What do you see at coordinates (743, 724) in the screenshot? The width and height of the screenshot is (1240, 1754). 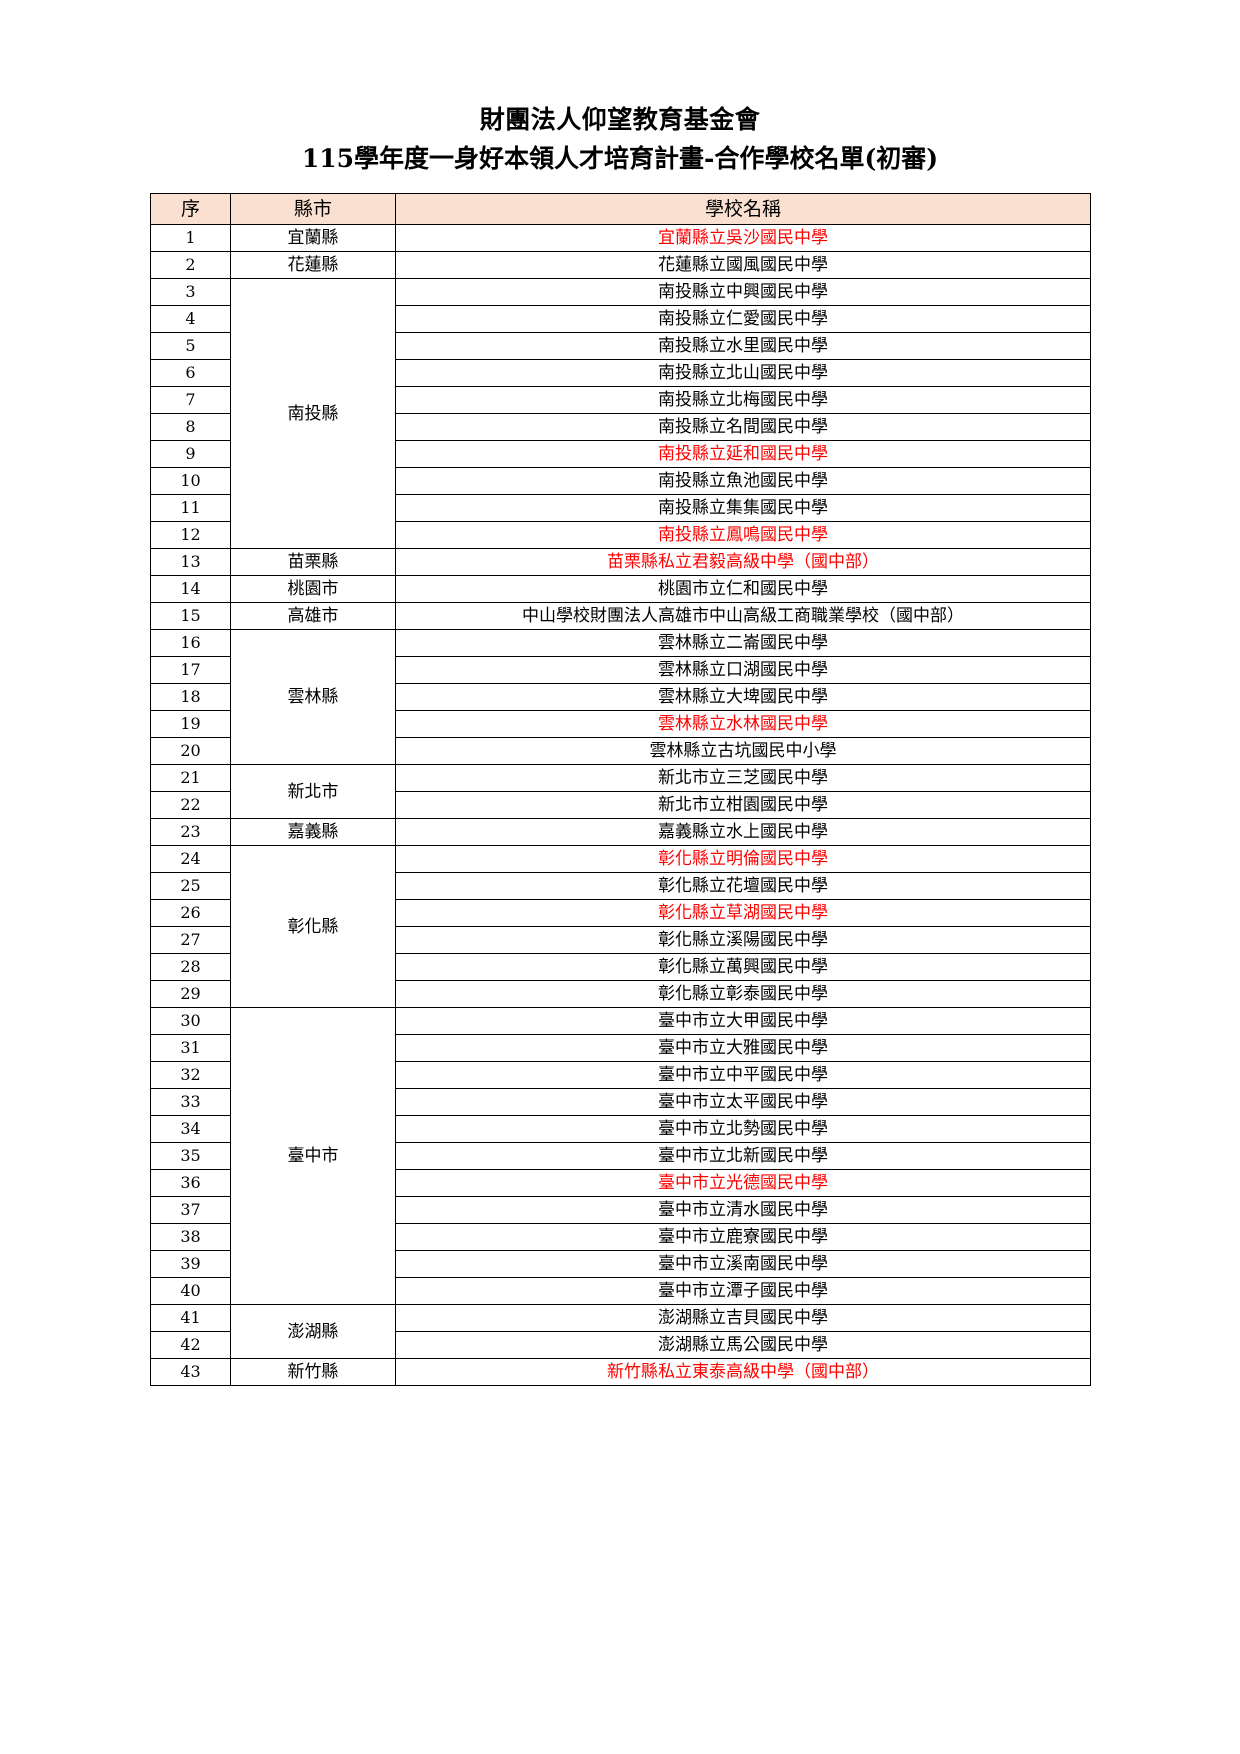 I see `cell-school-name: 雲林縣立水林國民中學` at bounding box center [743, 724].